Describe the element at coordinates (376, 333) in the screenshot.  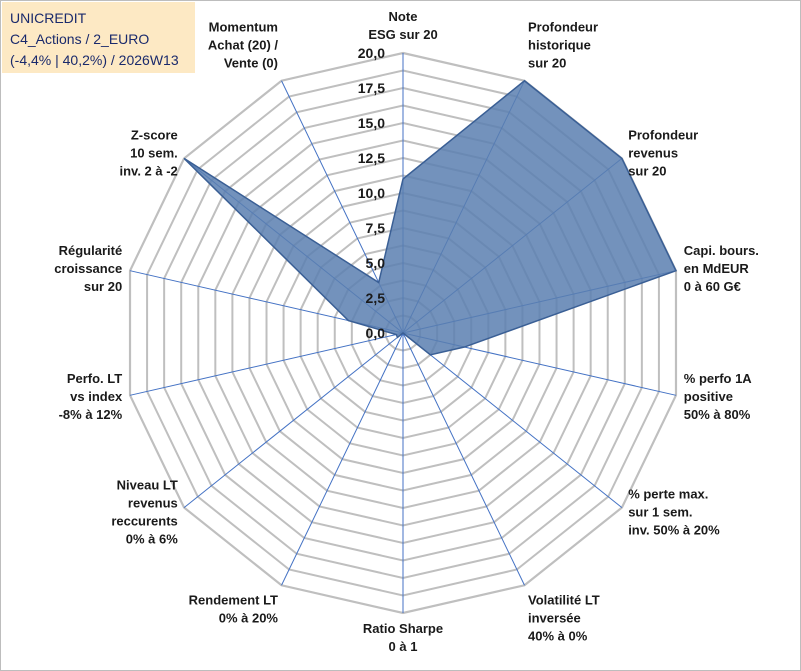
I see `tick-label: 0,0` at that location.